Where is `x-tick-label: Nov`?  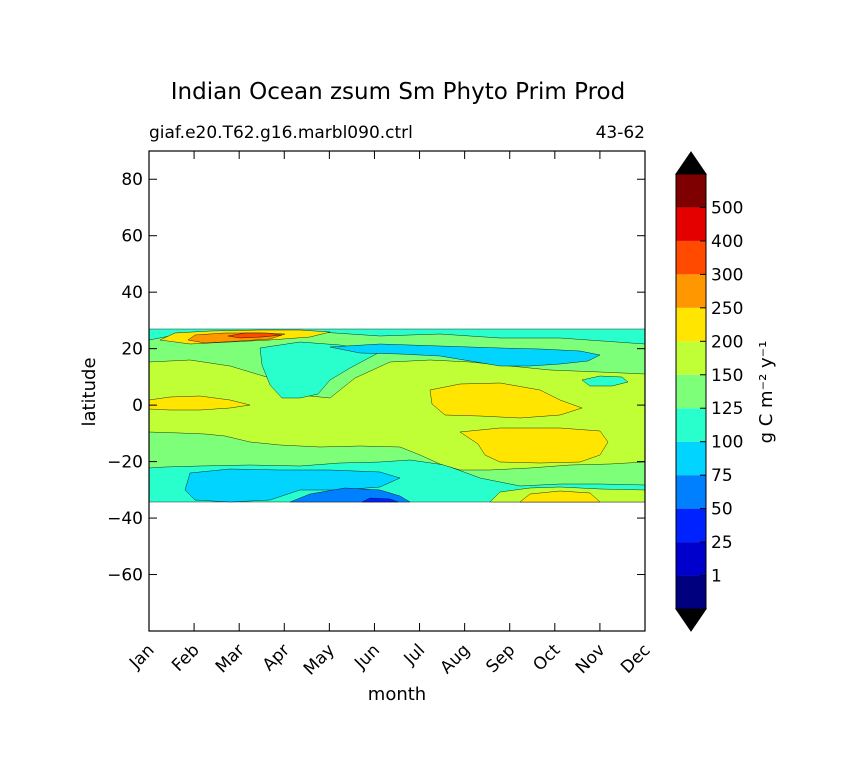 x-tick-label: Nov is located at coordinates (591, 659).